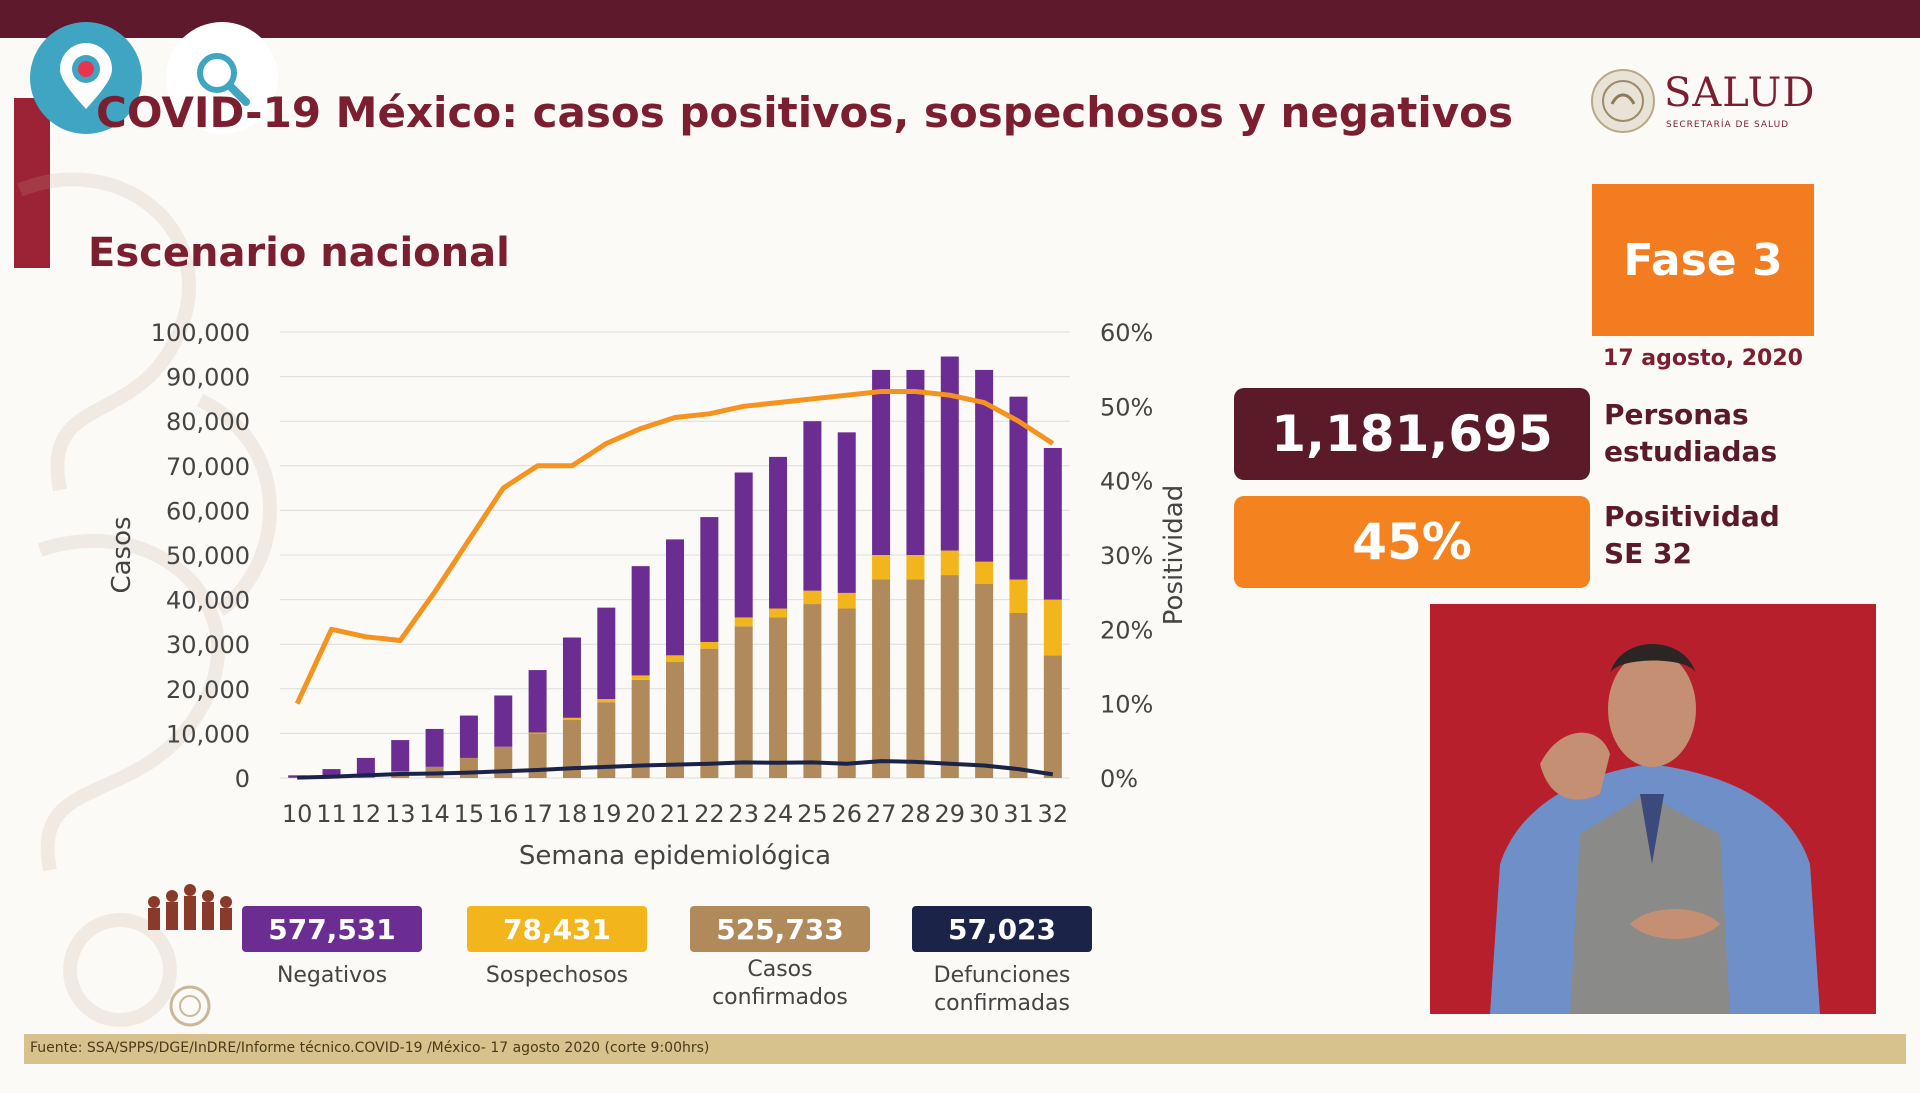 This screenshot has width=1920, height=1093. Describe the element at coordinates (1126, 630) in the screenshot. I see `y2-tick-label: 20%` at that location.